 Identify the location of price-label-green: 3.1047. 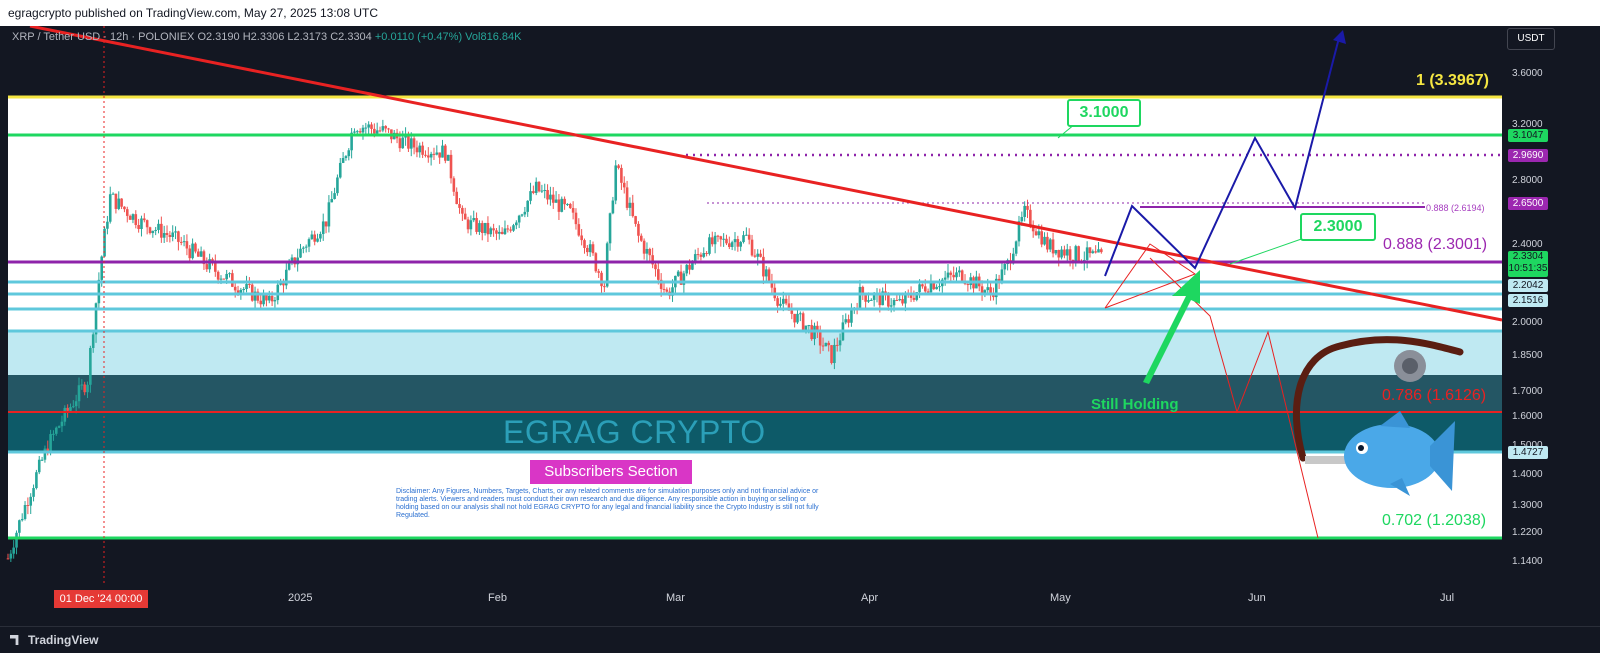
(1528, 135).